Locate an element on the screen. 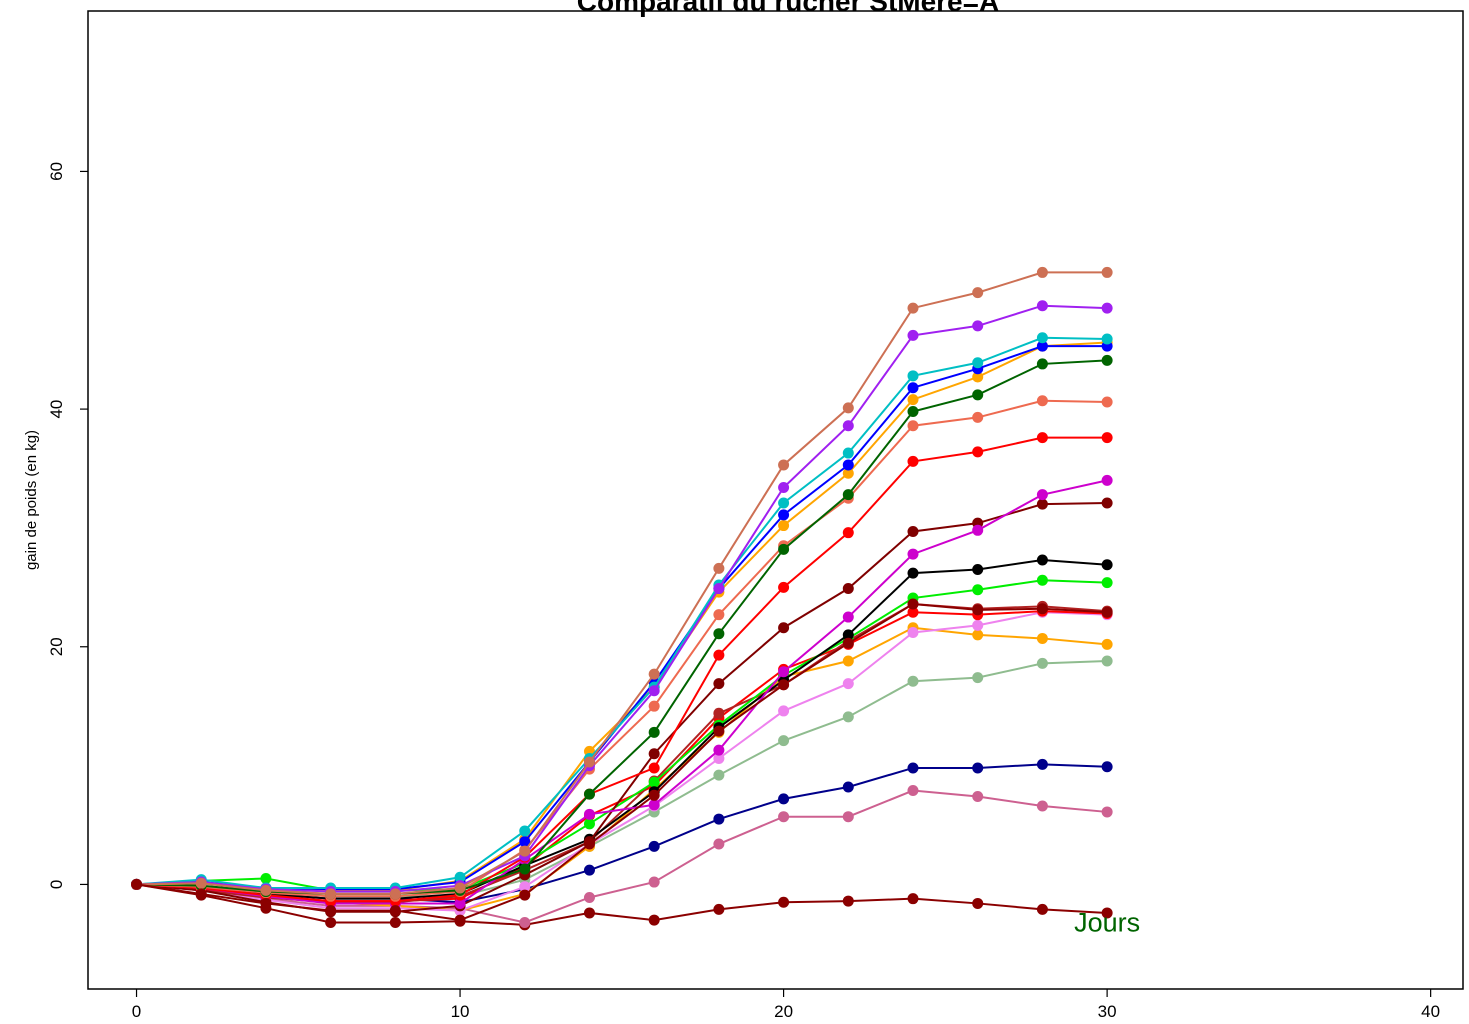 Image resolution: width=1469 pixels, height=1024 pixels. x-tick-label: 0 is located at coordinates (136, 1011).